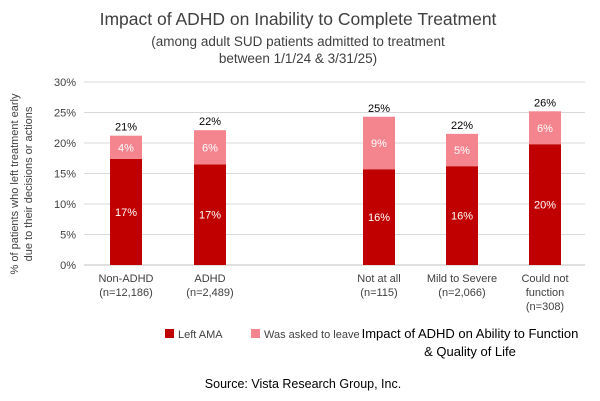  What do you see at coordinates (378, 293) in the screenshot?
I see `category-label: (n=115)` at bounding box center [378, 293].